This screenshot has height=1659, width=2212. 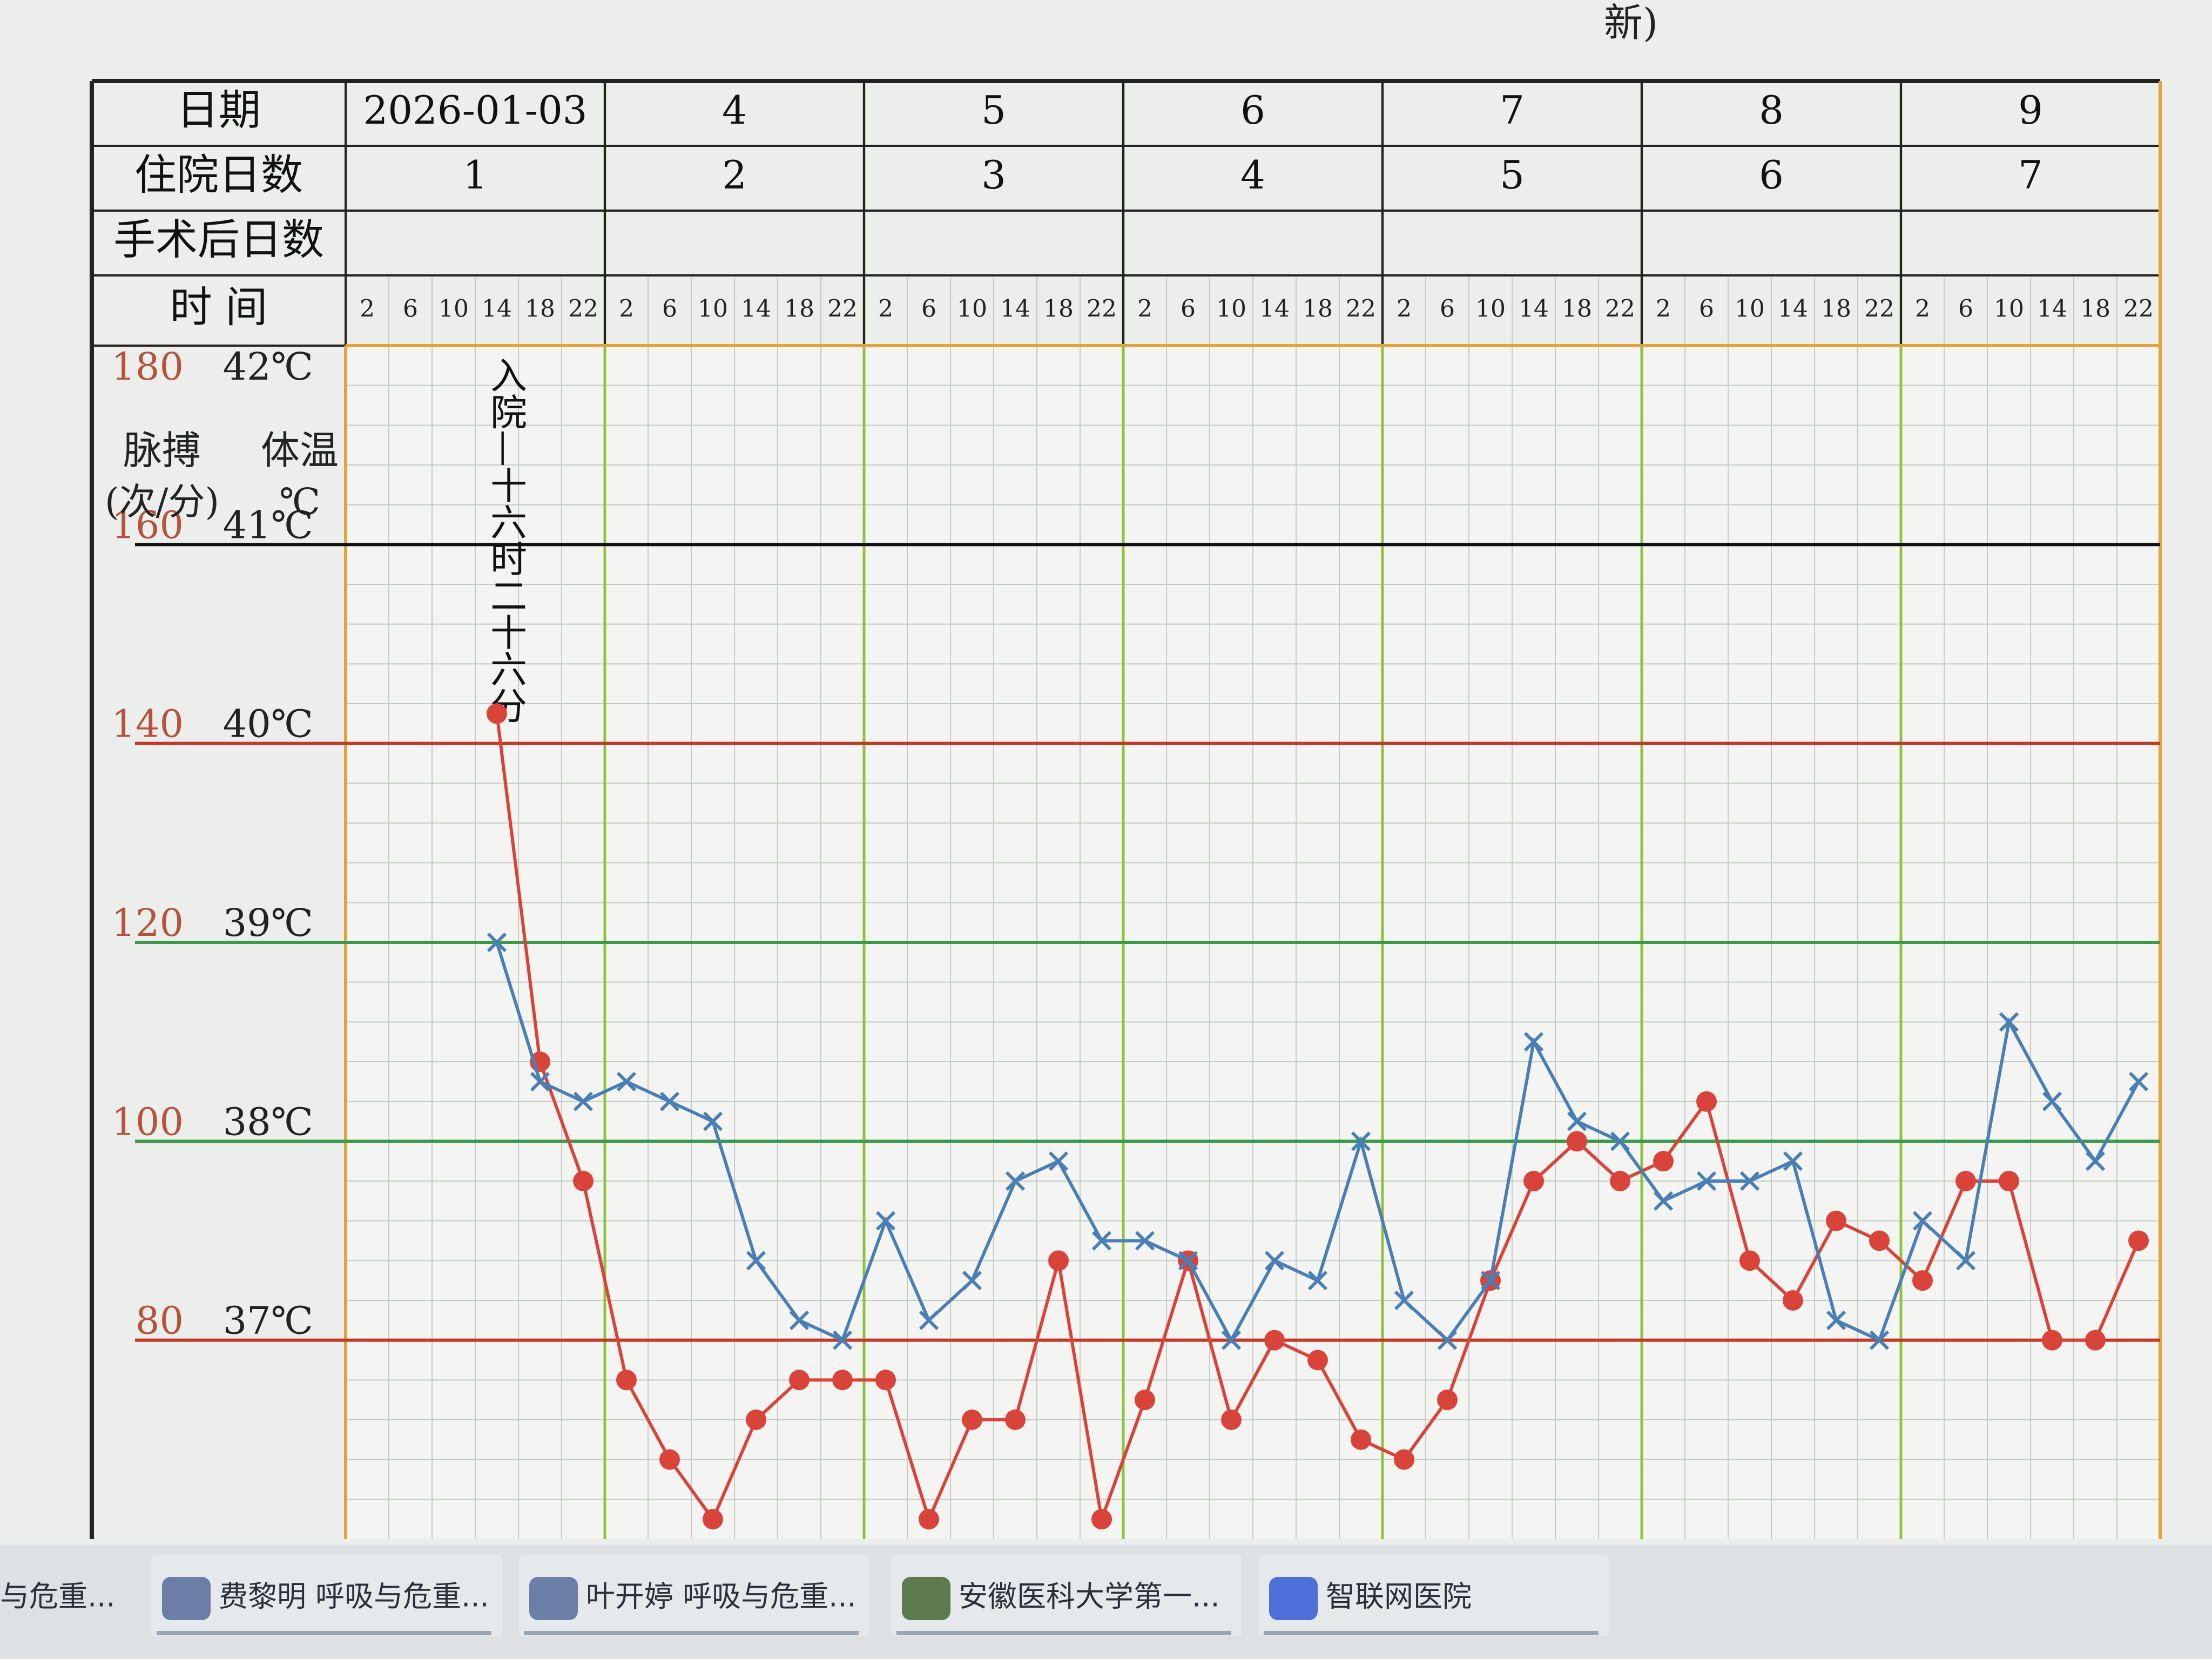 What do you see at coordinates (1512, 110) in the screenshot?
I see `date-label: 7` at bounding box center [1512, 110].